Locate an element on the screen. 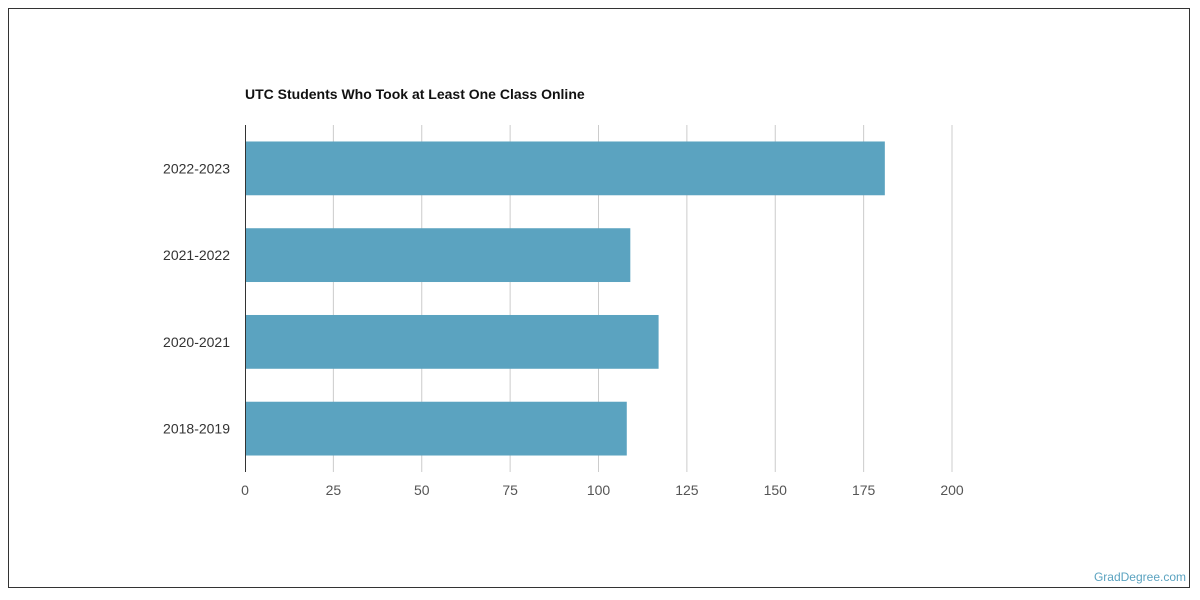  x-tick-labels: 0 25 50 75 100 125 150 175 200 is located at coordinates (602, 490).